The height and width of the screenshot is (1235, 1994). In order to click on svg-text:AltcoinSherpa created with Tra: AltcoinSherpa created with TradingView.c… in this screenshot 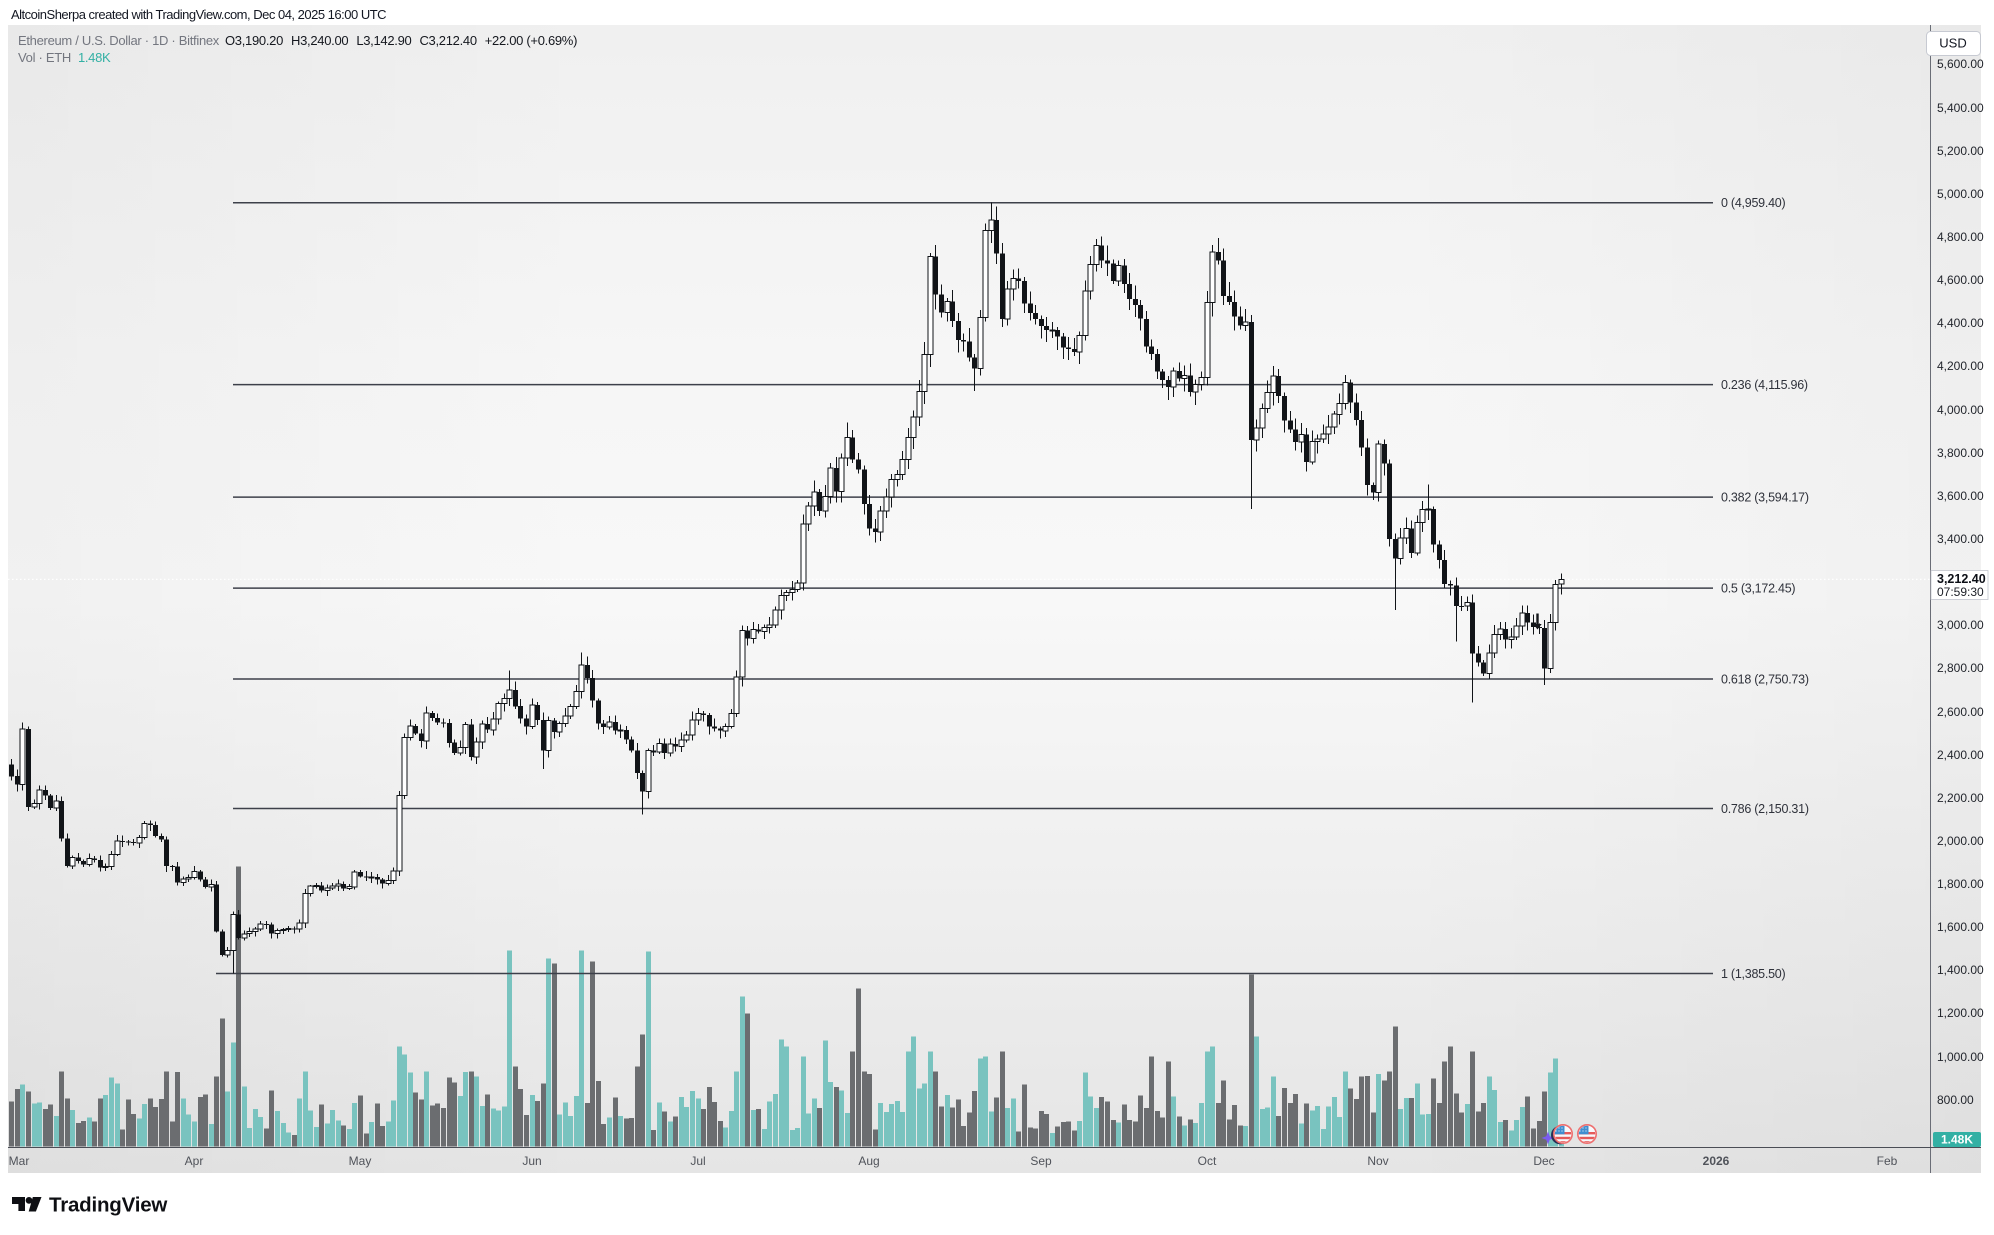, I will do `click(198, 14)`.